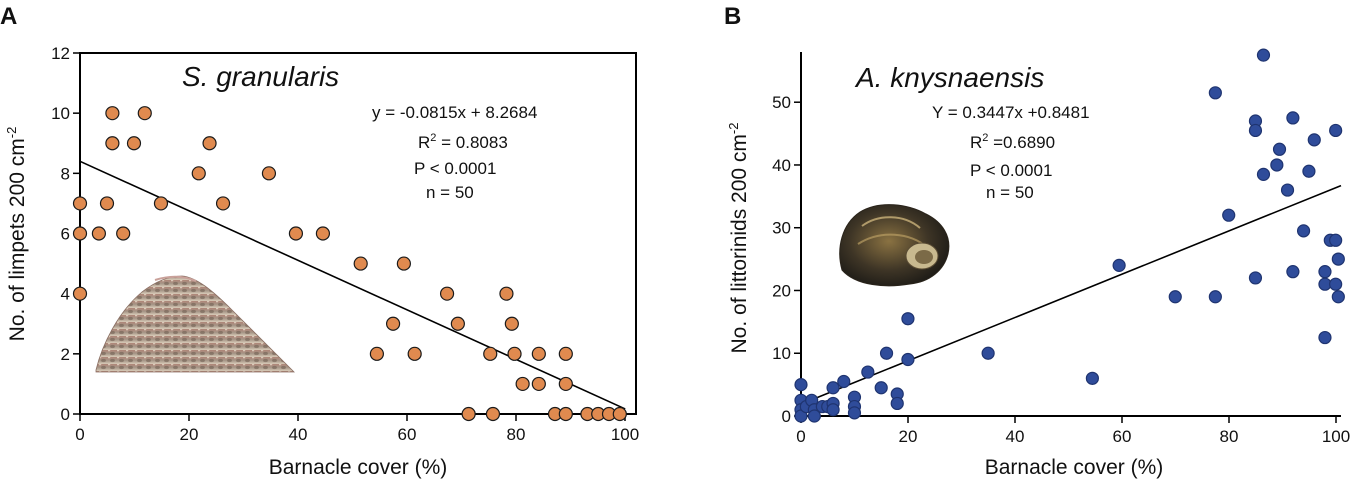 The image size is (1358, 483). What do you see at coordinates (738, 238) in the screenshot?
I see `y-axis-label-b: No. of littorinids 200 cm-2` at bounding box center [738, 238].